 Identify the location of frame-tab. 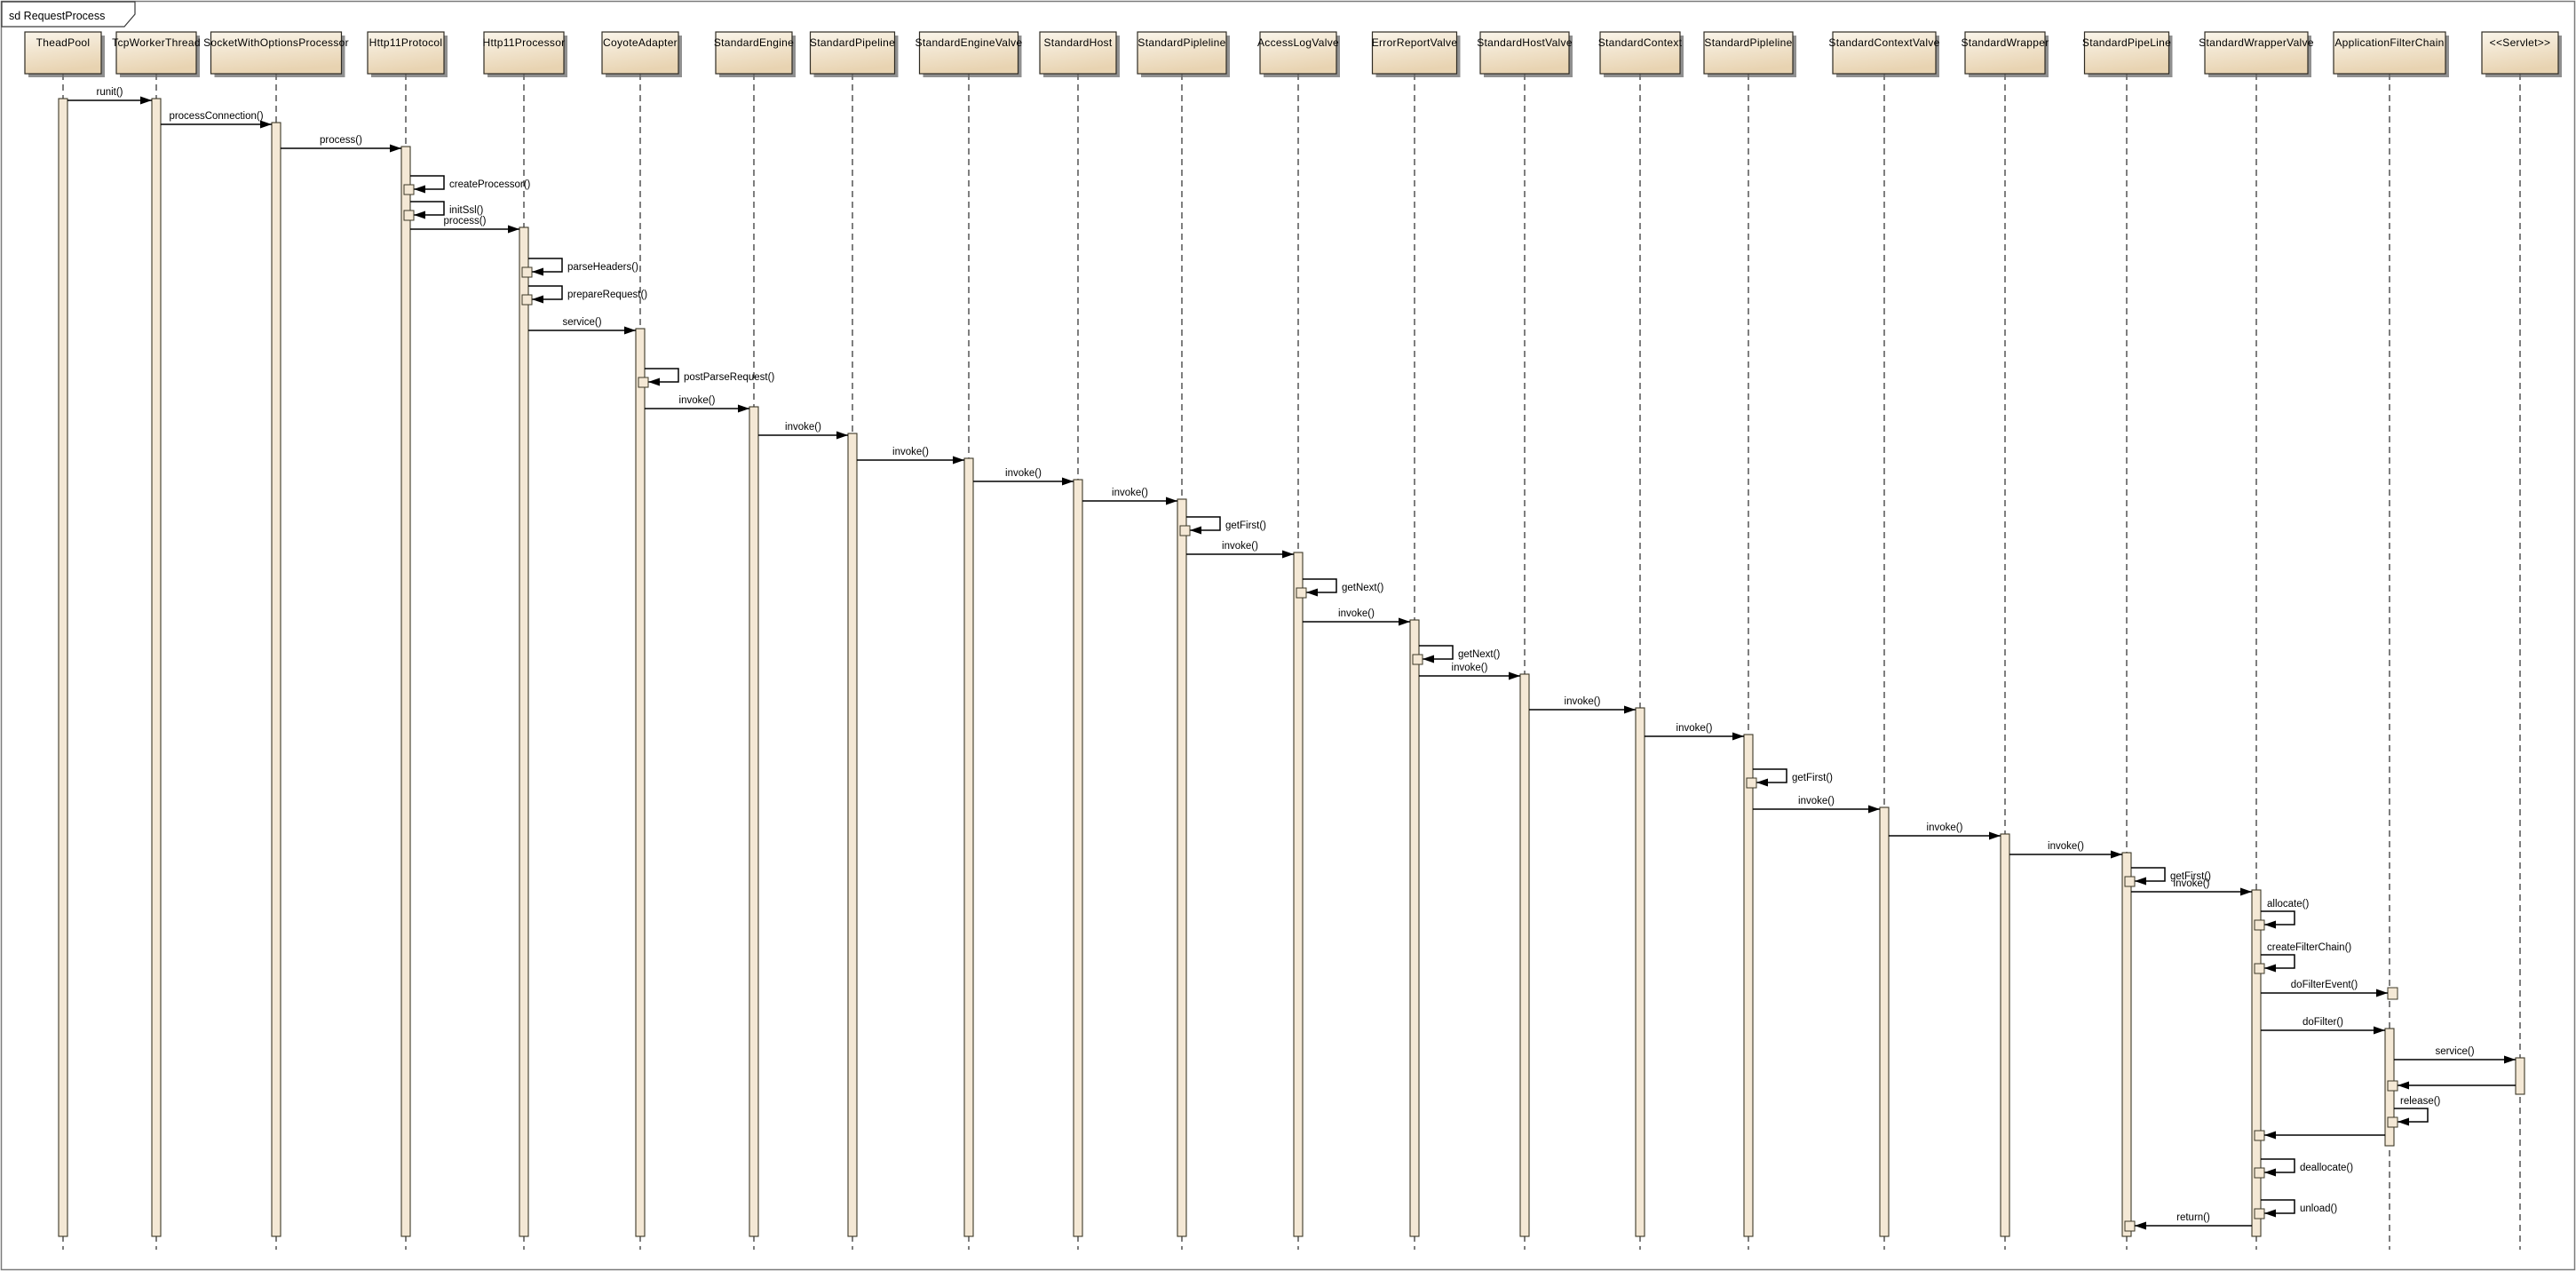
(69, 15).